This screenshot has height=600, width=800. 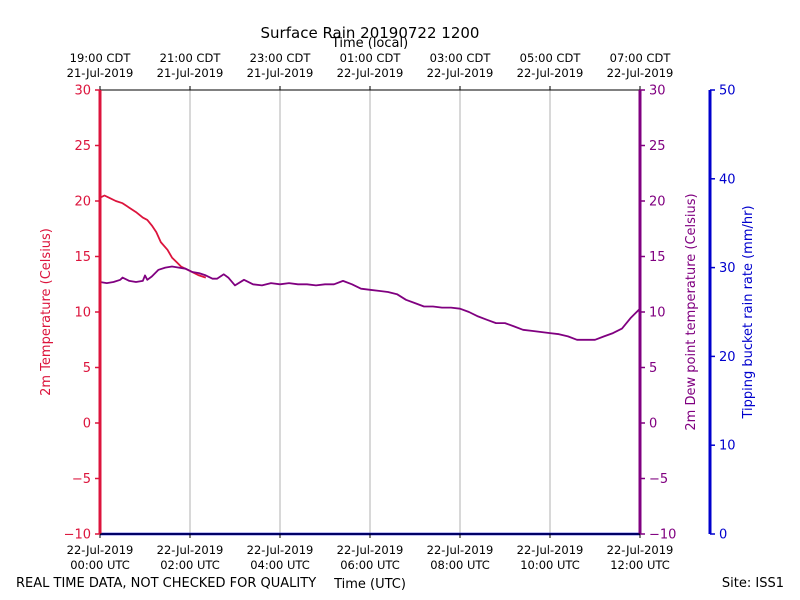 I want to click on inner-right-y-tick-label: 5, so click(x=653, y=368).